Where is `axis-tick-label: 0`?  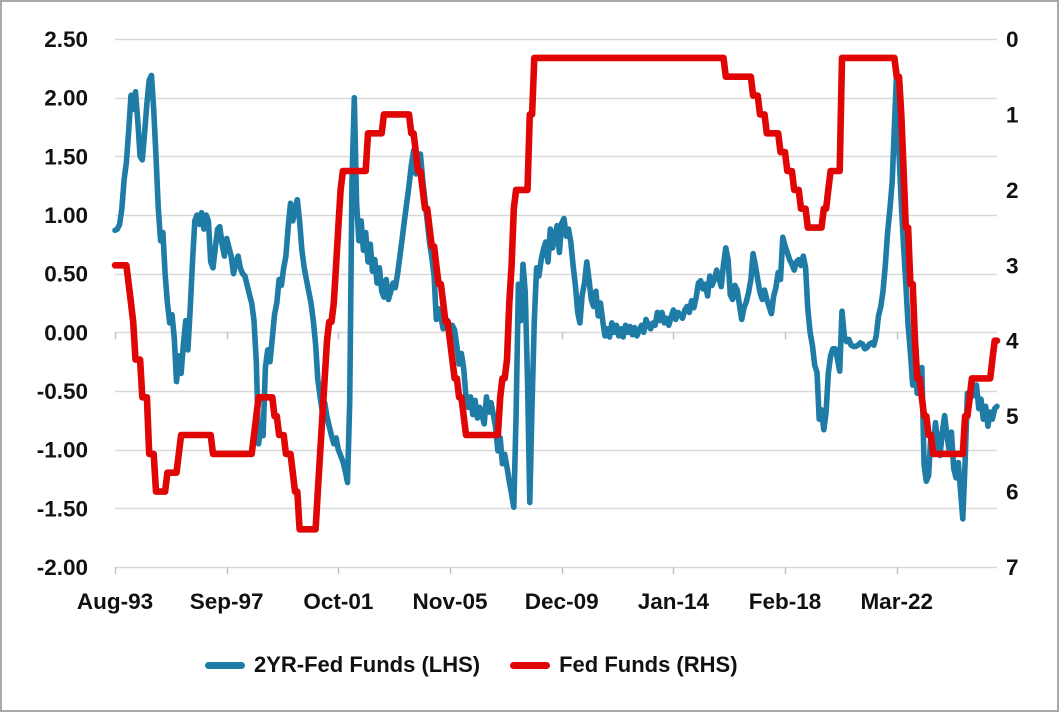 axis-tick-label: 0 is located at coordinates (1012, 39).